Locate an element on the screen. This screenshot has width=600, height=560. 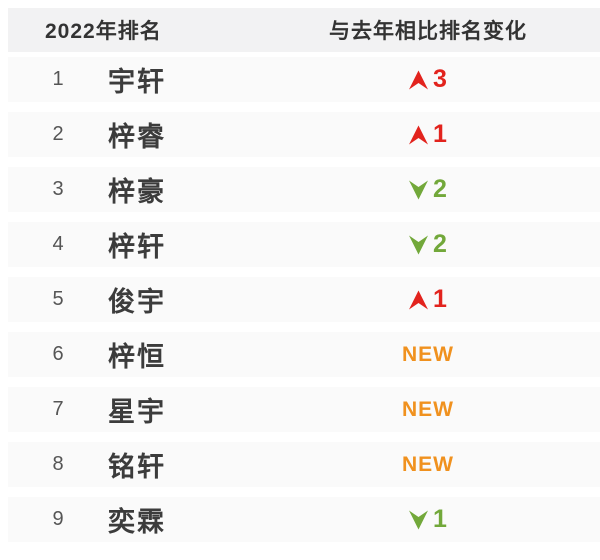
name-text: 梓豪 is located at coordinates (137, 192).